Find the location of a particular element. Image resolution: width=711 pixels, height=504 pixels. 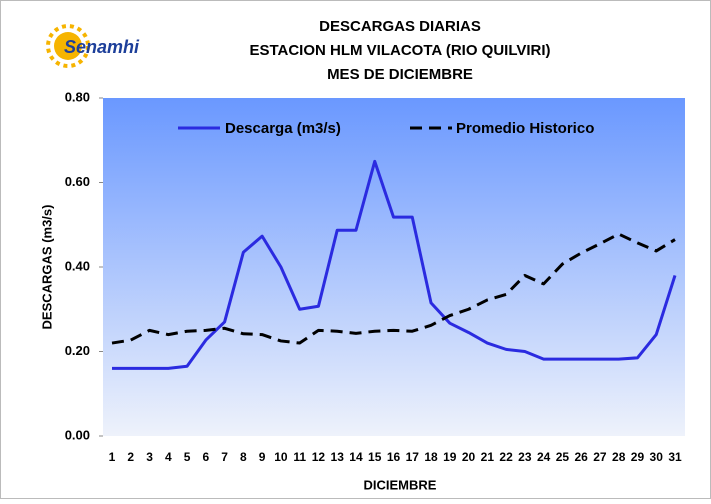

x-tick-label: 9 is located at coordinates (262, 457).